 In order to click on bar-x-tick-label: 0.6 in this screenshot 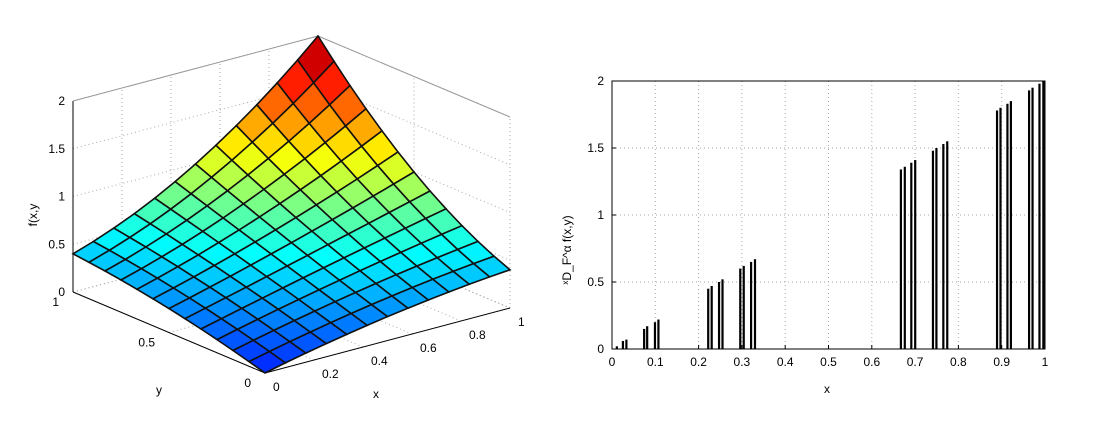, I will do `click(871, 362)`.